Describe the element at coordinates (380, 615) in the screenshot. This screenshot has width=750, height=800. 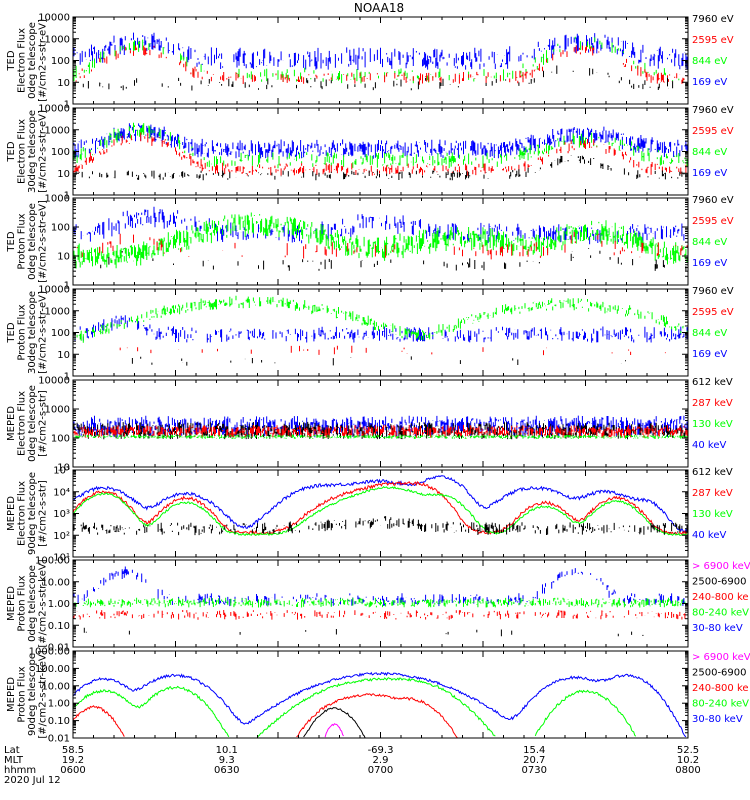
I see `panel-7-series-red` at that location.